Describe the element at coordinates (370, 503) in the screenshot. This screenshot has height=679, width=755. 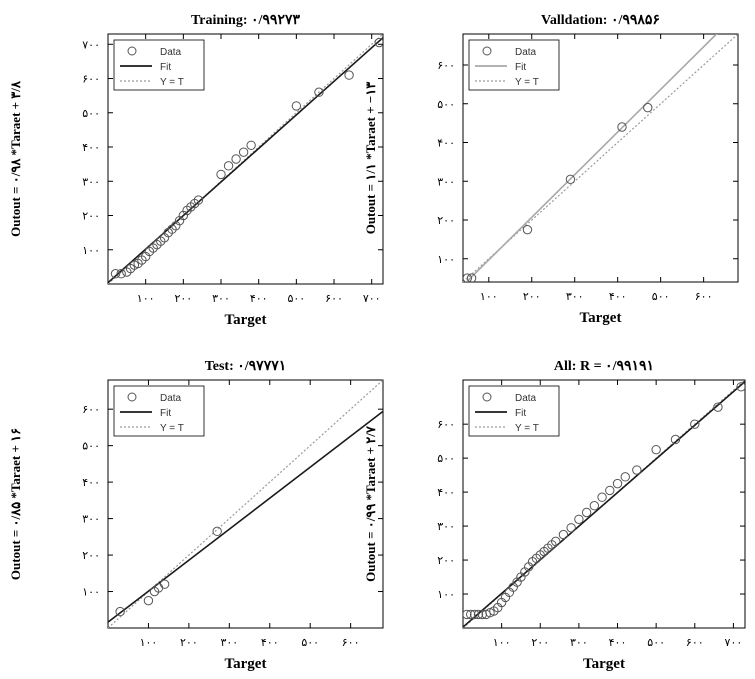
I see `y-axis-label: Outout = ۰/۹۹ *Taraet + ۲/۷` at that location.